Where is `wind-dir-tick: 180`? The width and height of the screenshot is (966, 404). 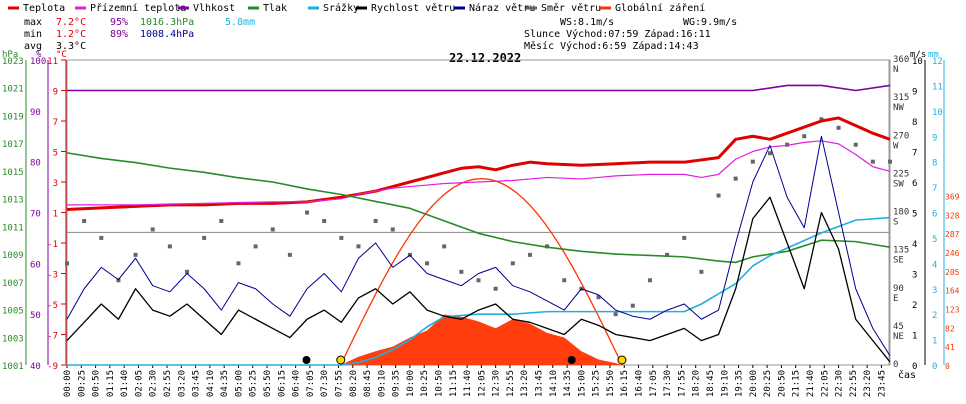
wind-dir-tick: 180 is located at coordinates (901, 213).